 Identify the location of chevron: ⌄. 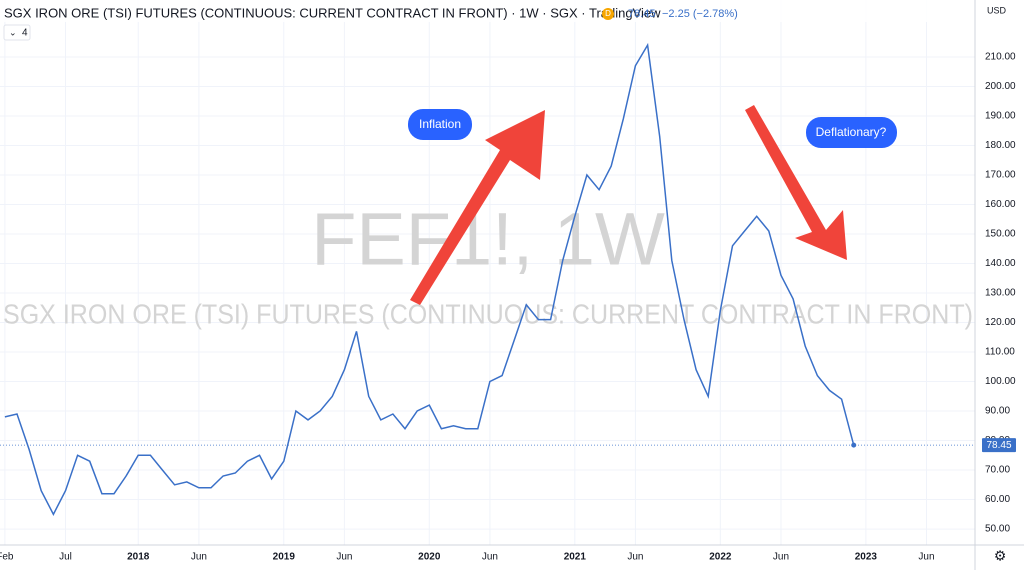
(13, 32).